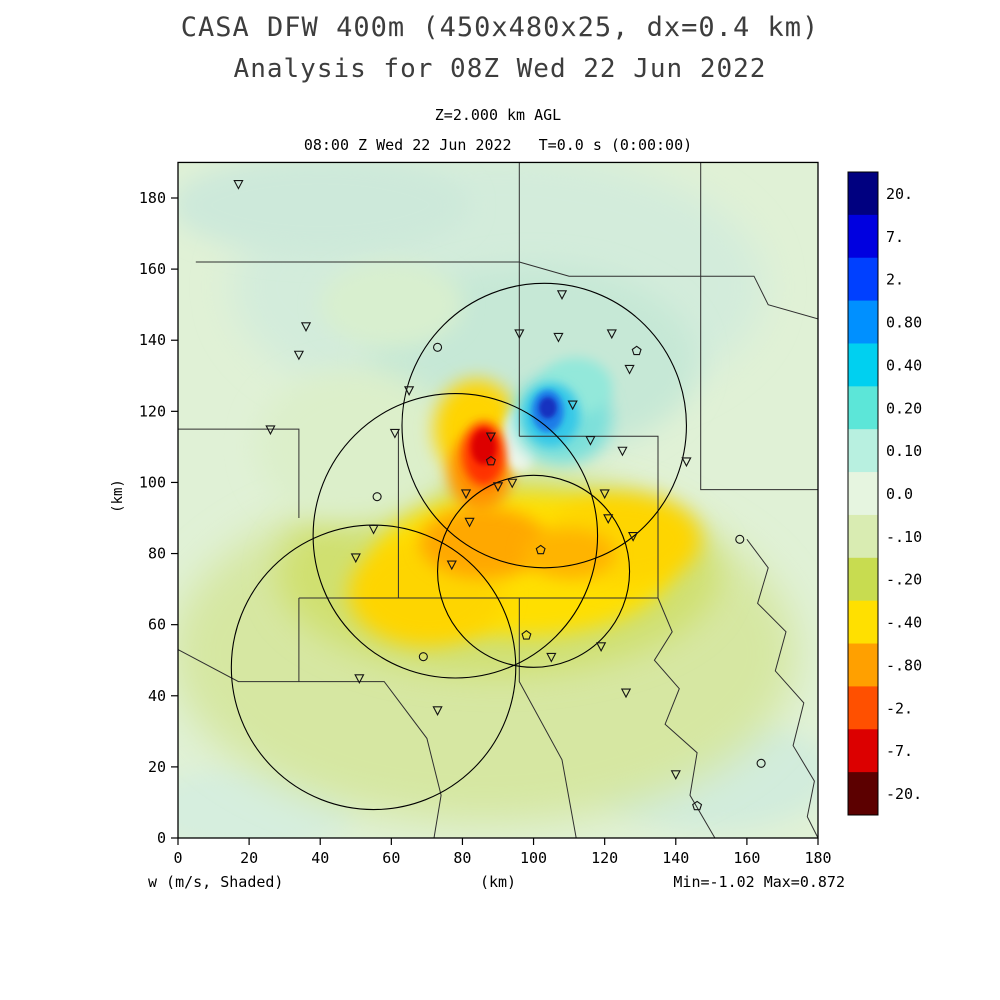 This screenshot has height=1000, width=1000. Describe the element at coordinates (904, 794) in the screenshot. I see `colorbar-label: -20.` at that location.